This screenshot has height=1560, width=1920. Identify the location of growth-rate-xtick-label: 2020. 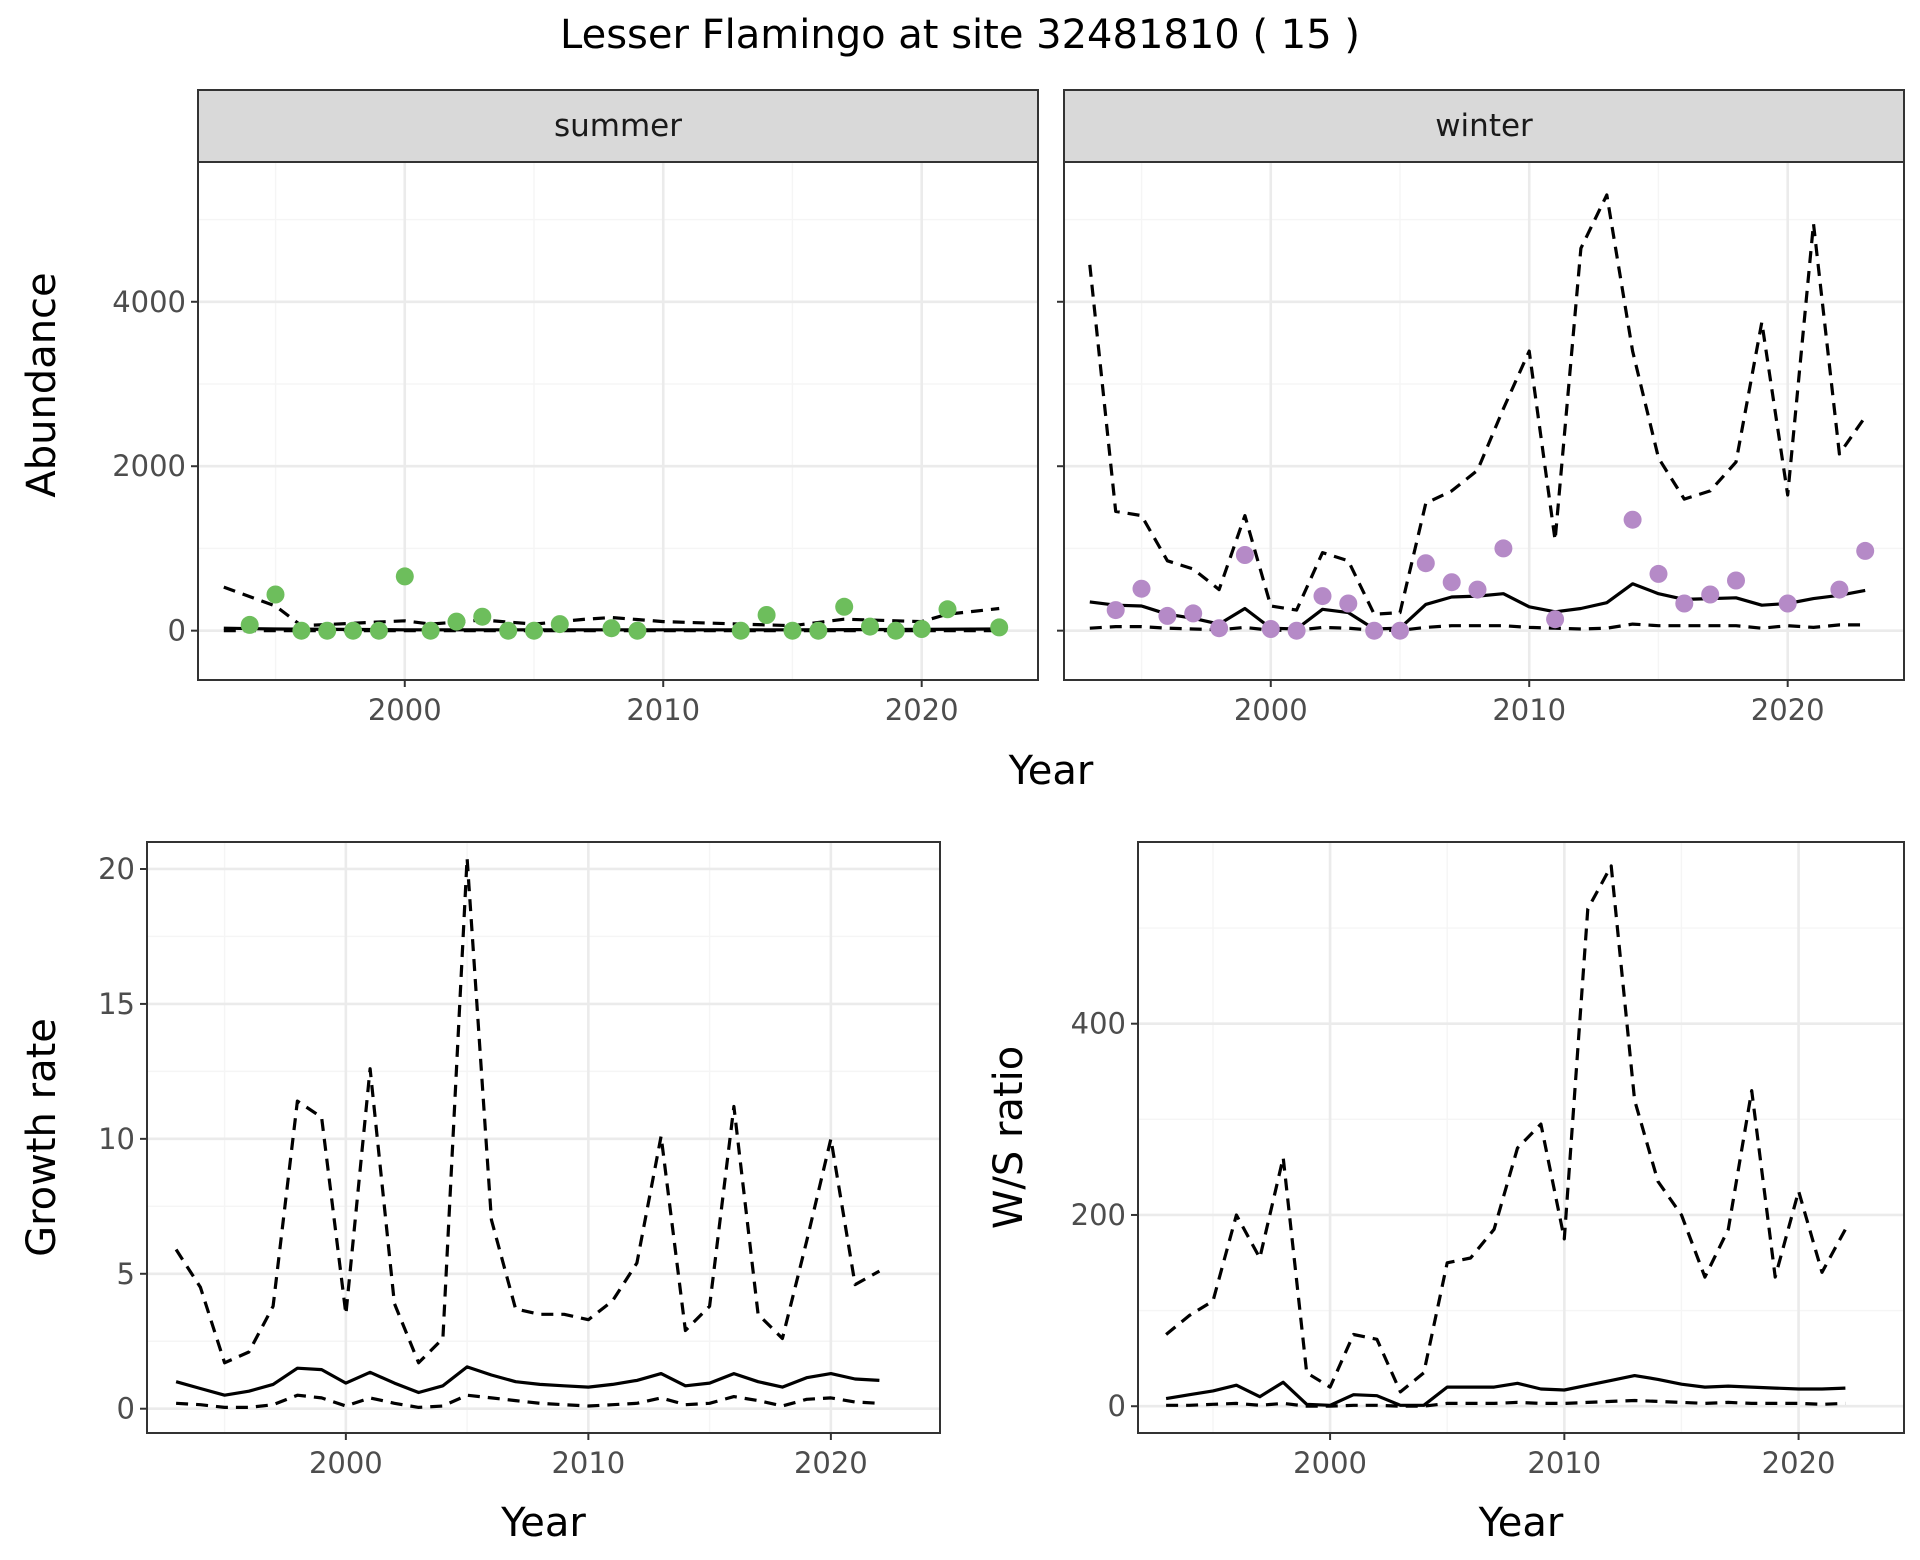
(831, 1463).